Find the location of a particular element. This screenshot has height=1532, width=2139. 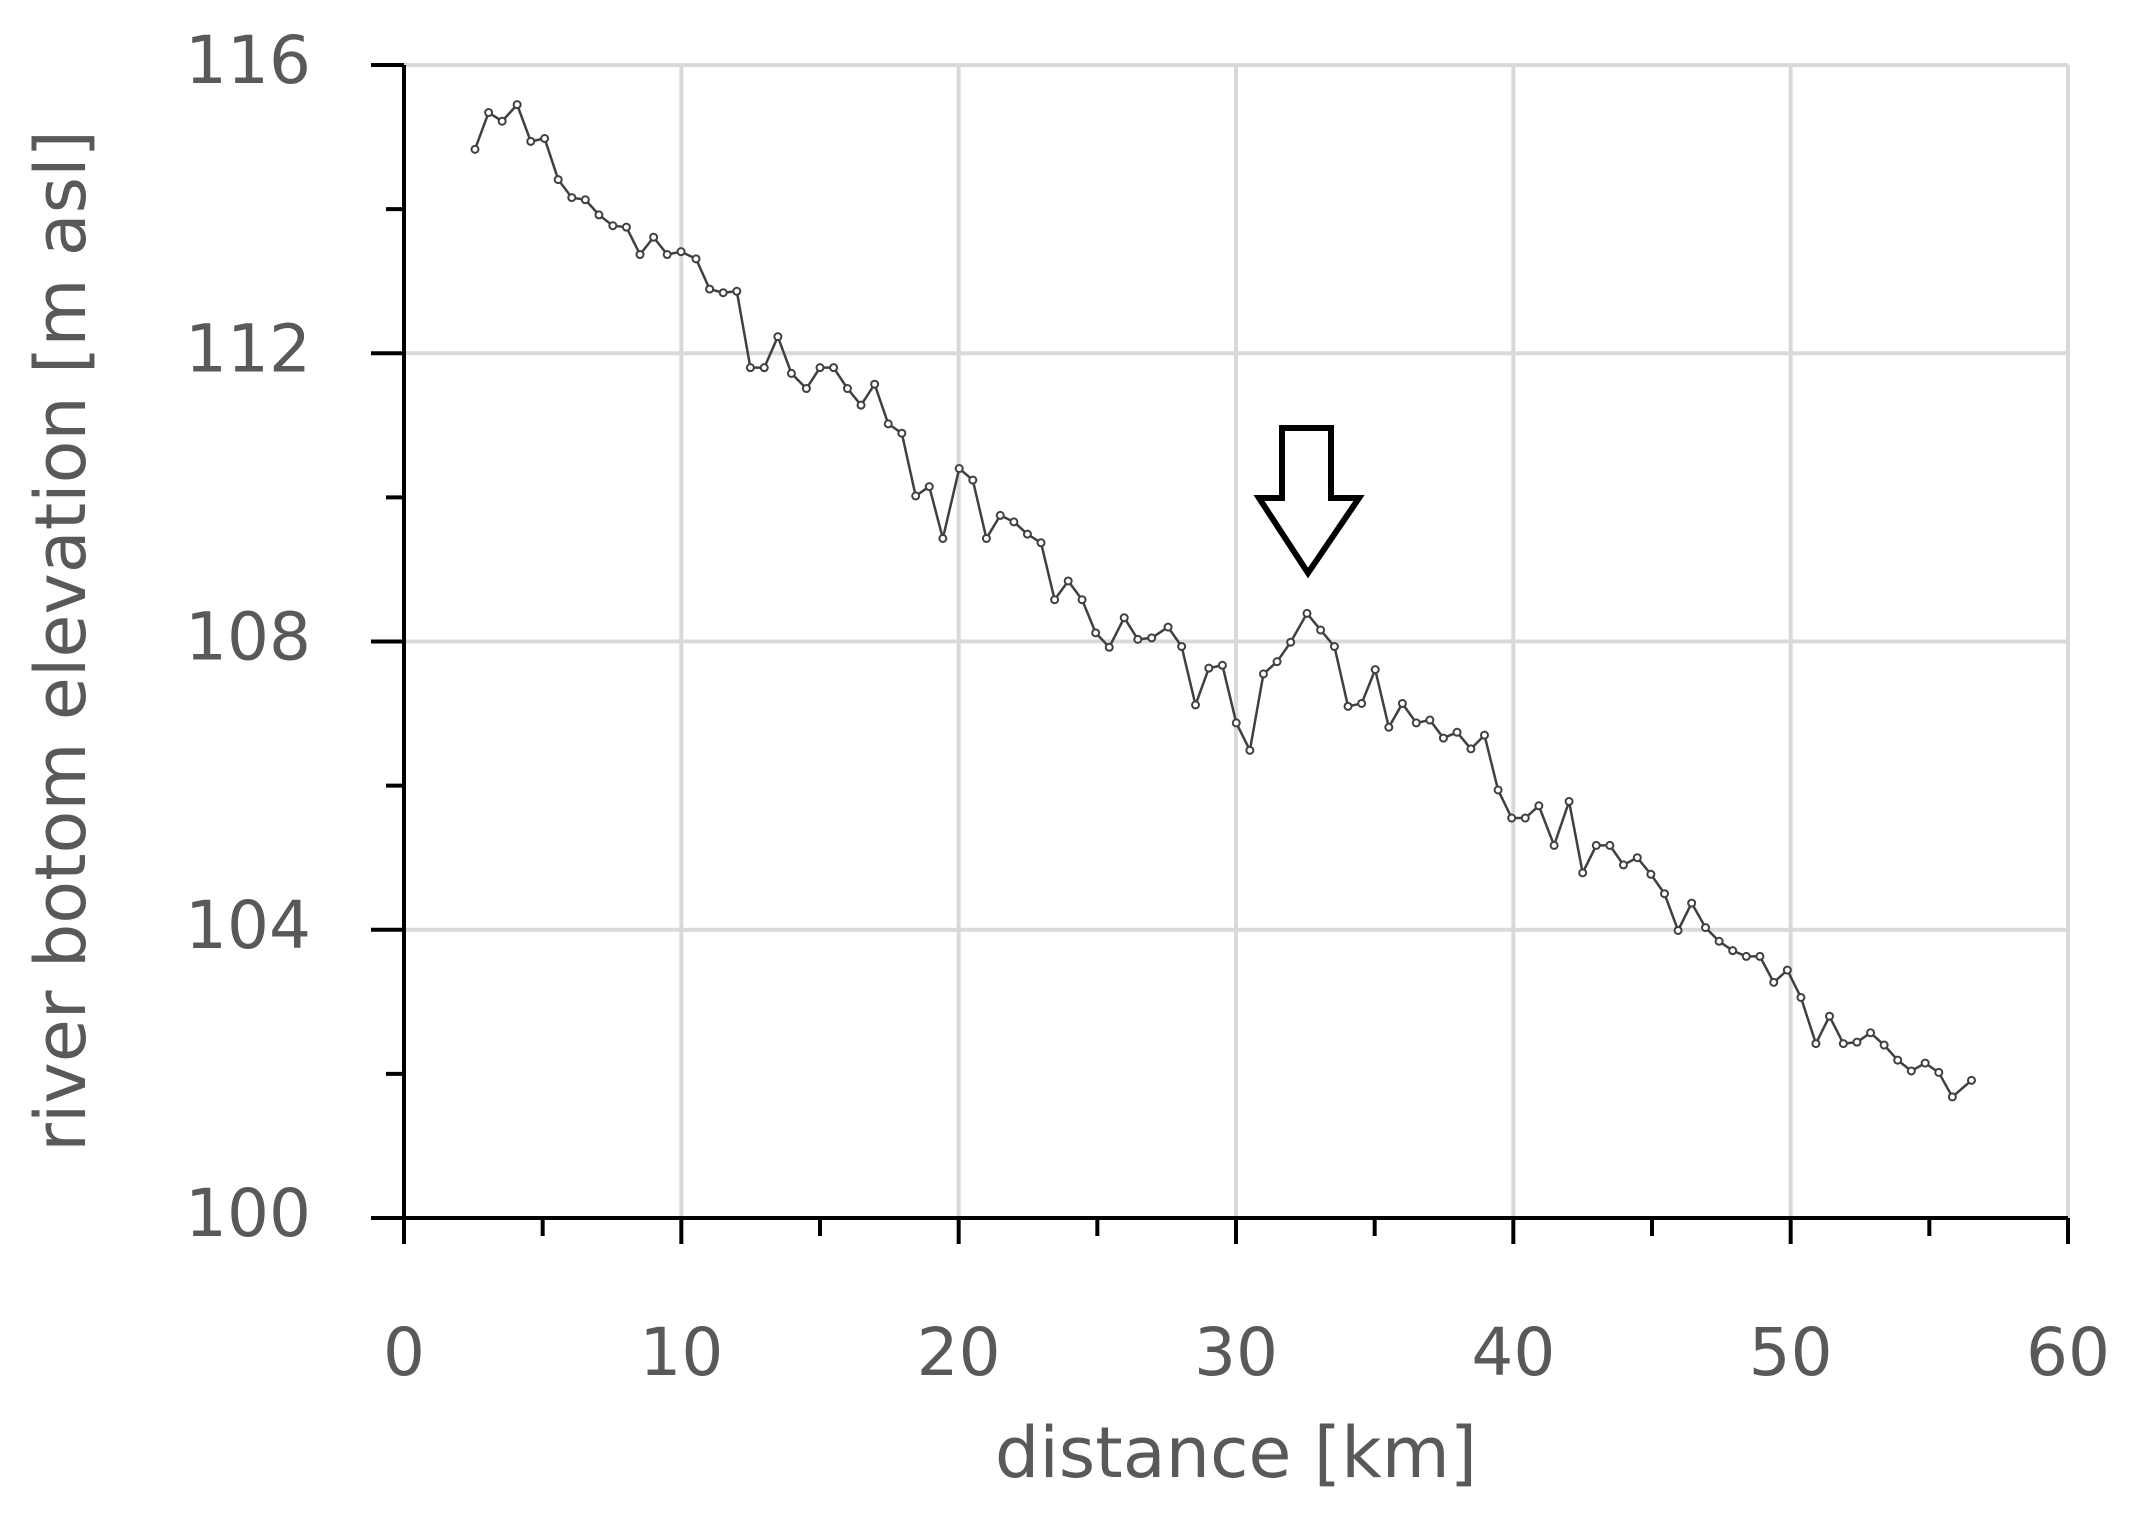

x-tick-label: 40 is located at coordinates (1513, 1352).